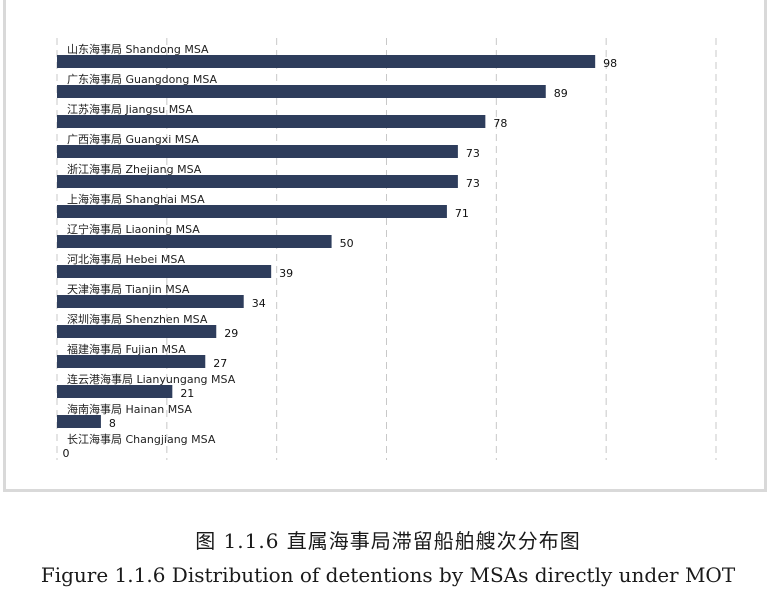 The height and width of the screenshot is (592, 776). What do you see at coordinates (500, 123) in the screenshot?
I see `value-label: 78` at bounding box center [500, 123].